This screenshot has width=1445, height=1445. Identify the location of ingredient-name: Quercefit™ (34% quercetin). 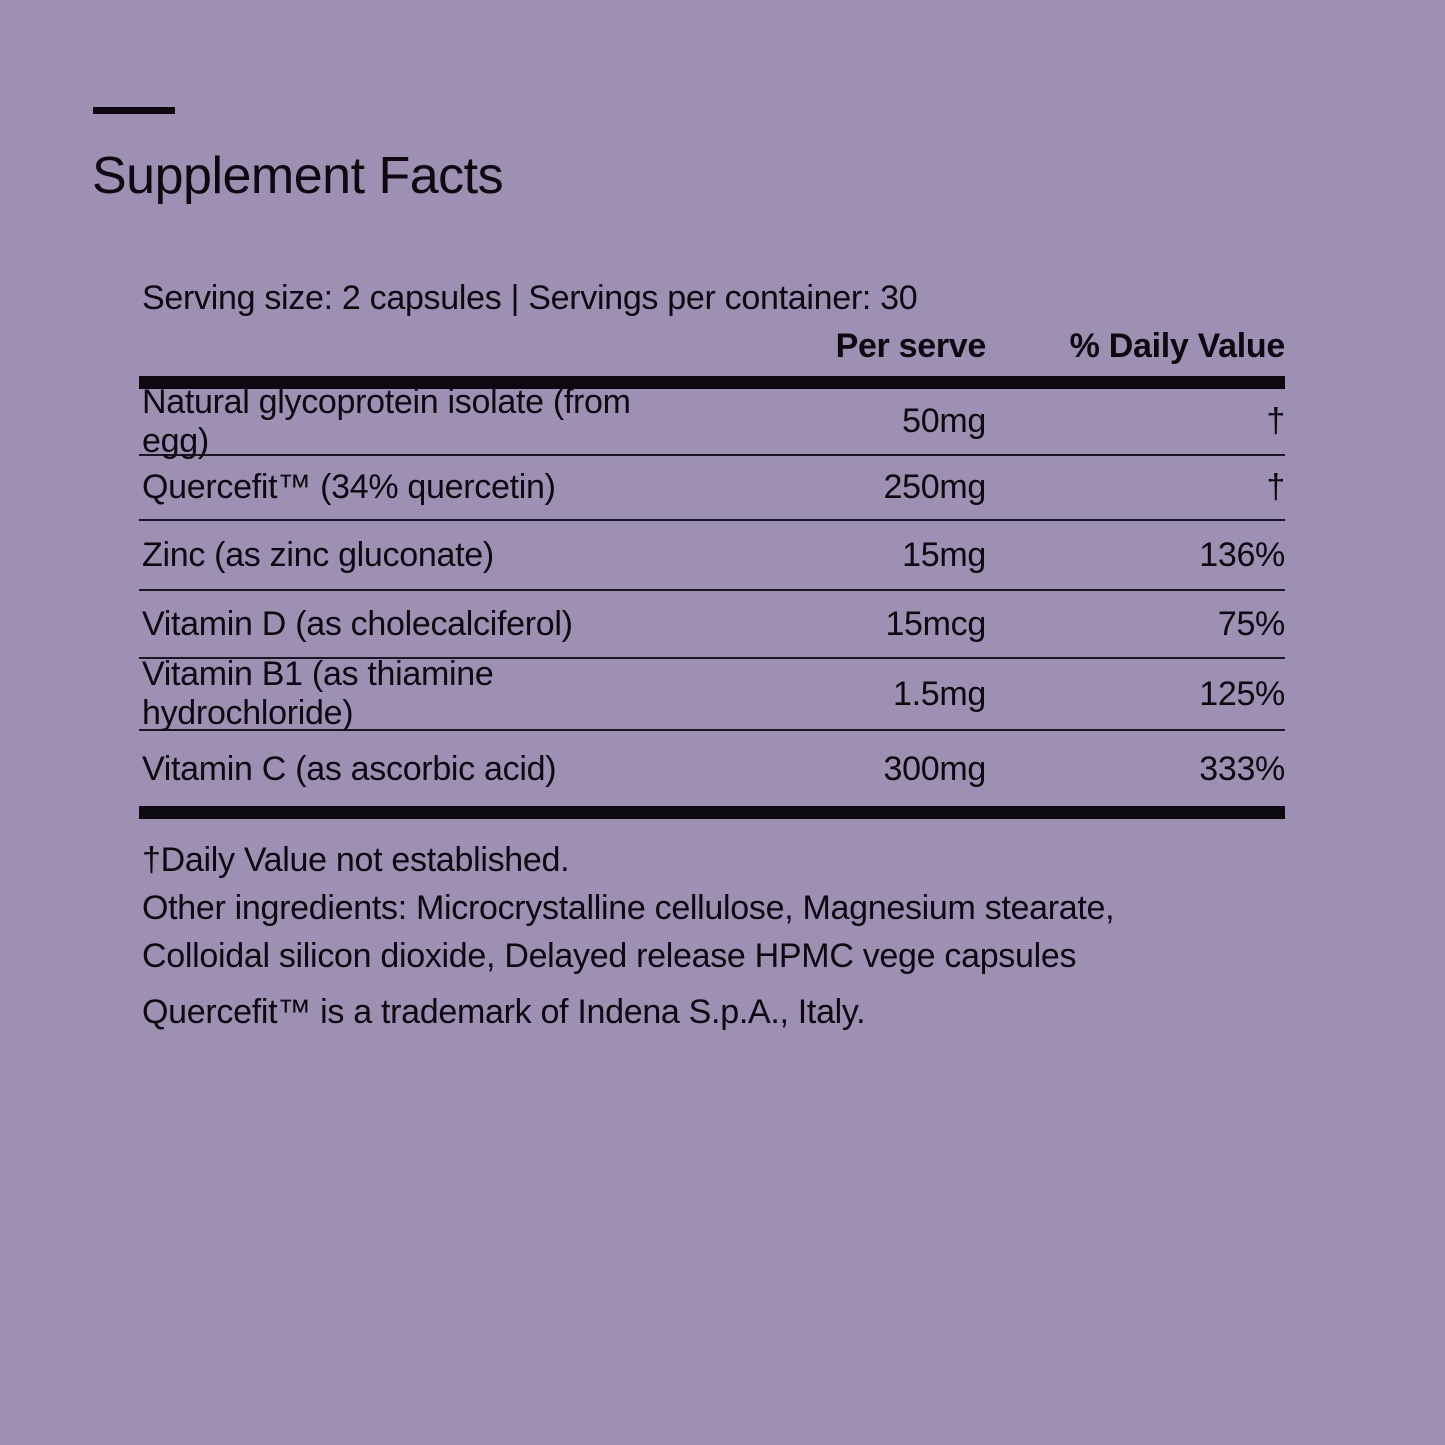
(349, 487).